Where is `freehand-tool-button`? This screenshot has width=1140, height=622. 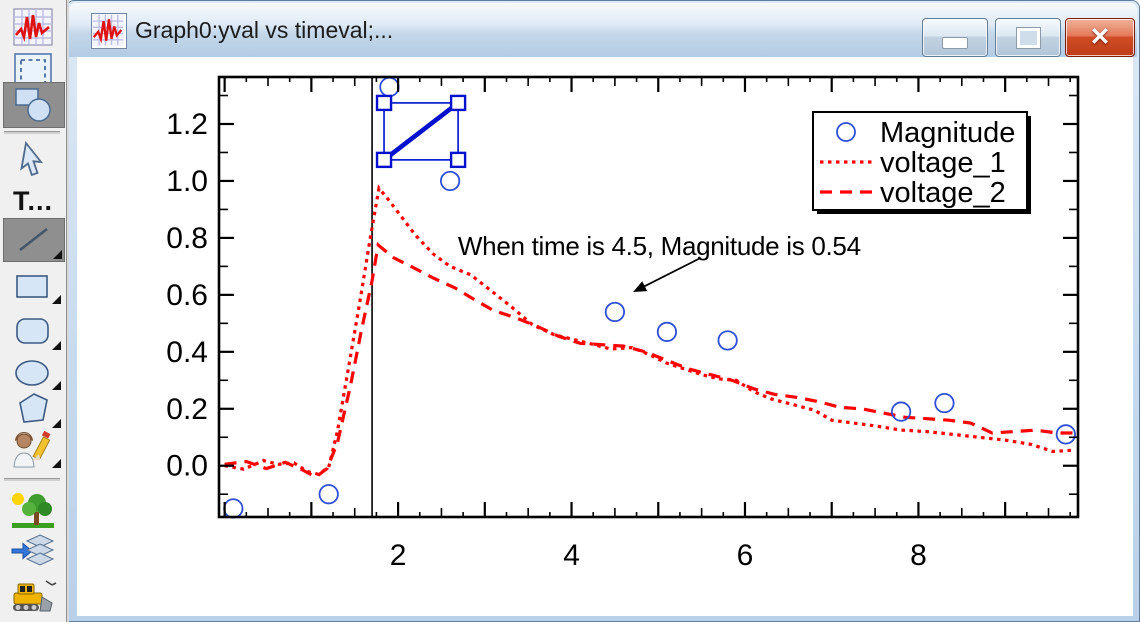
freehand-tool-button is located at coordinates (33, 449).